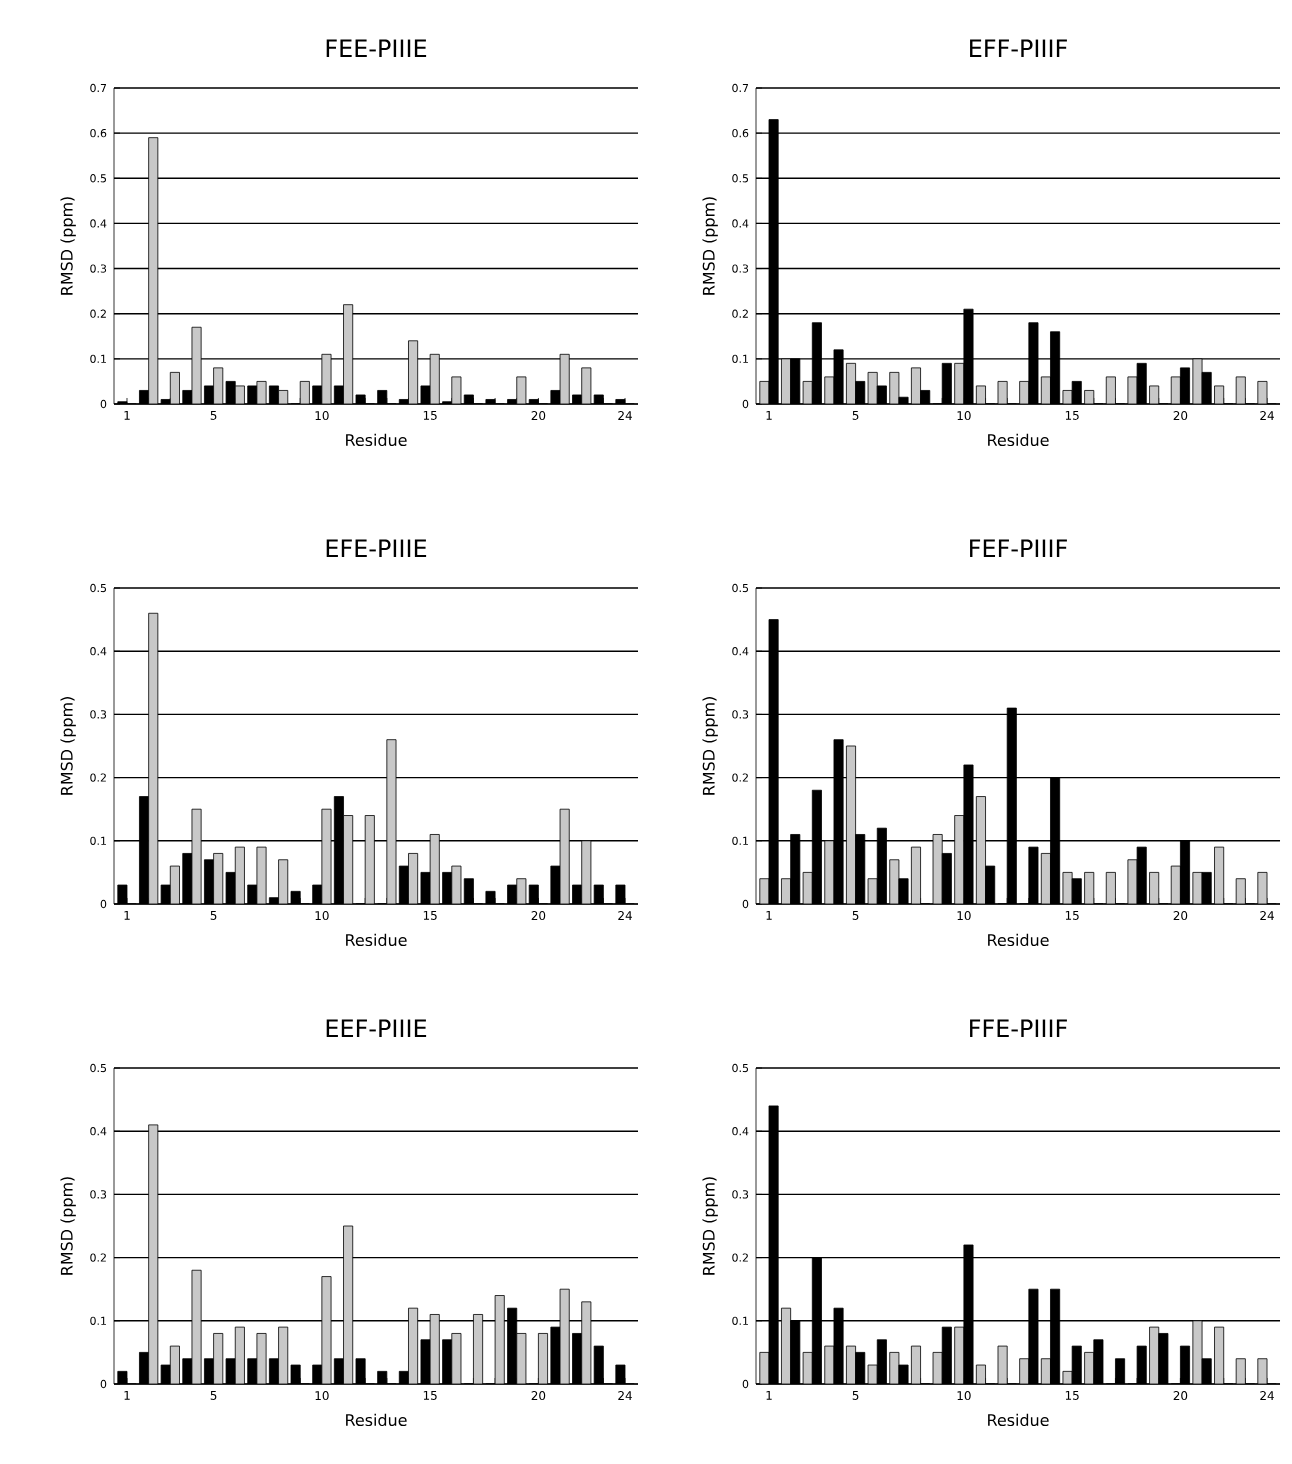  What do you see at coordinates (1018, 1028) in the screenshot?
I see `chart-title: FFE-PIIIF` at bounding box center [1018, 1028].